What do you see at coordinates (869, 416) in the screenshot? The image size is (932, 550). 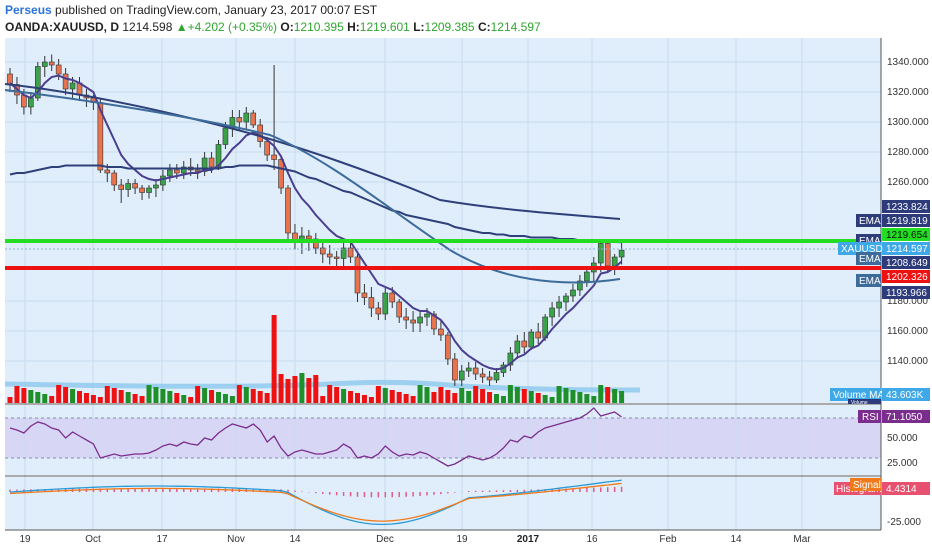 I see `rsi-tag` at bounding box center [869, 416].